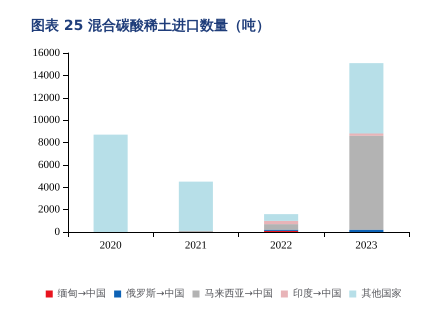 The height and width of the screenshot is (320, 447). Describe the element at coordinates (49, 210) in the screenshot. I see `y-tick-label: 2000` at that location.